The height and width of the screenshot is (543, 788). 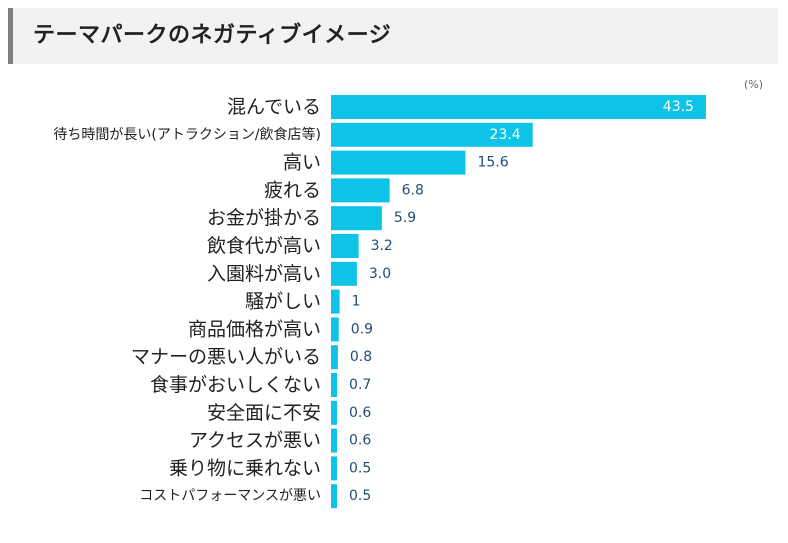 What do you see at coordinates (380, 274) in the screenshot?
I see `value-label: 3.0` at bounding box center [380, 274].